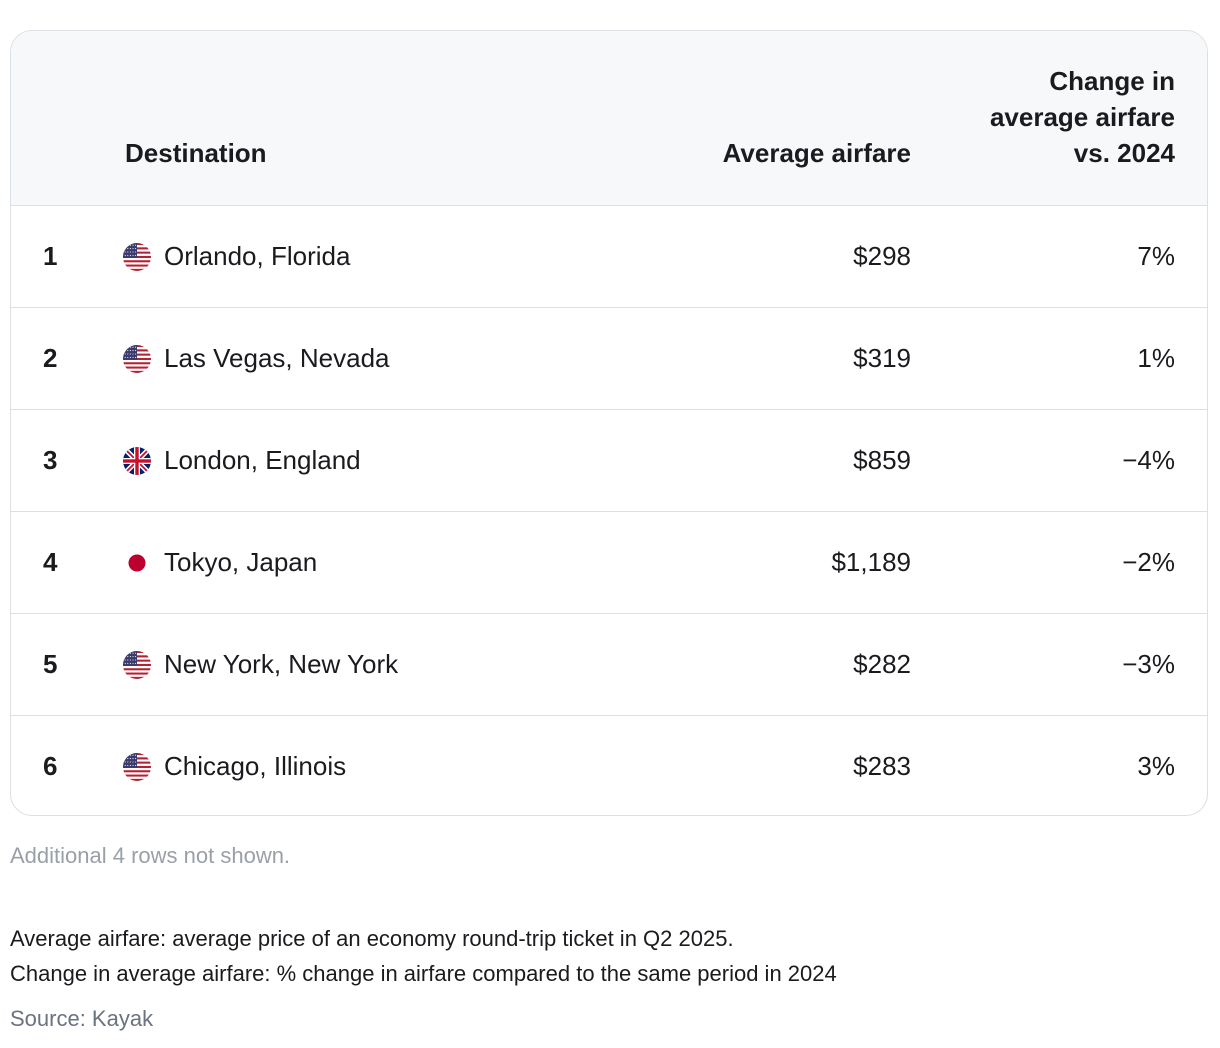  Describe the element at coordinates (50, 766) in the screenshot. I see `rank-cell: 6` at that location.